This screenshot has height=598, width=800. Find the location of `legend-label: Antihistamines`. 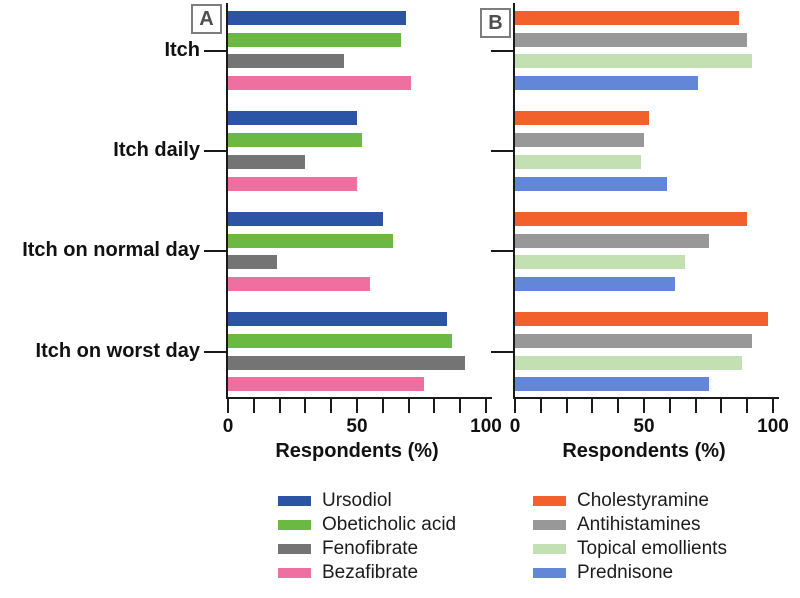

legend-label: Antihistamines is located at coordinates (639, 524).